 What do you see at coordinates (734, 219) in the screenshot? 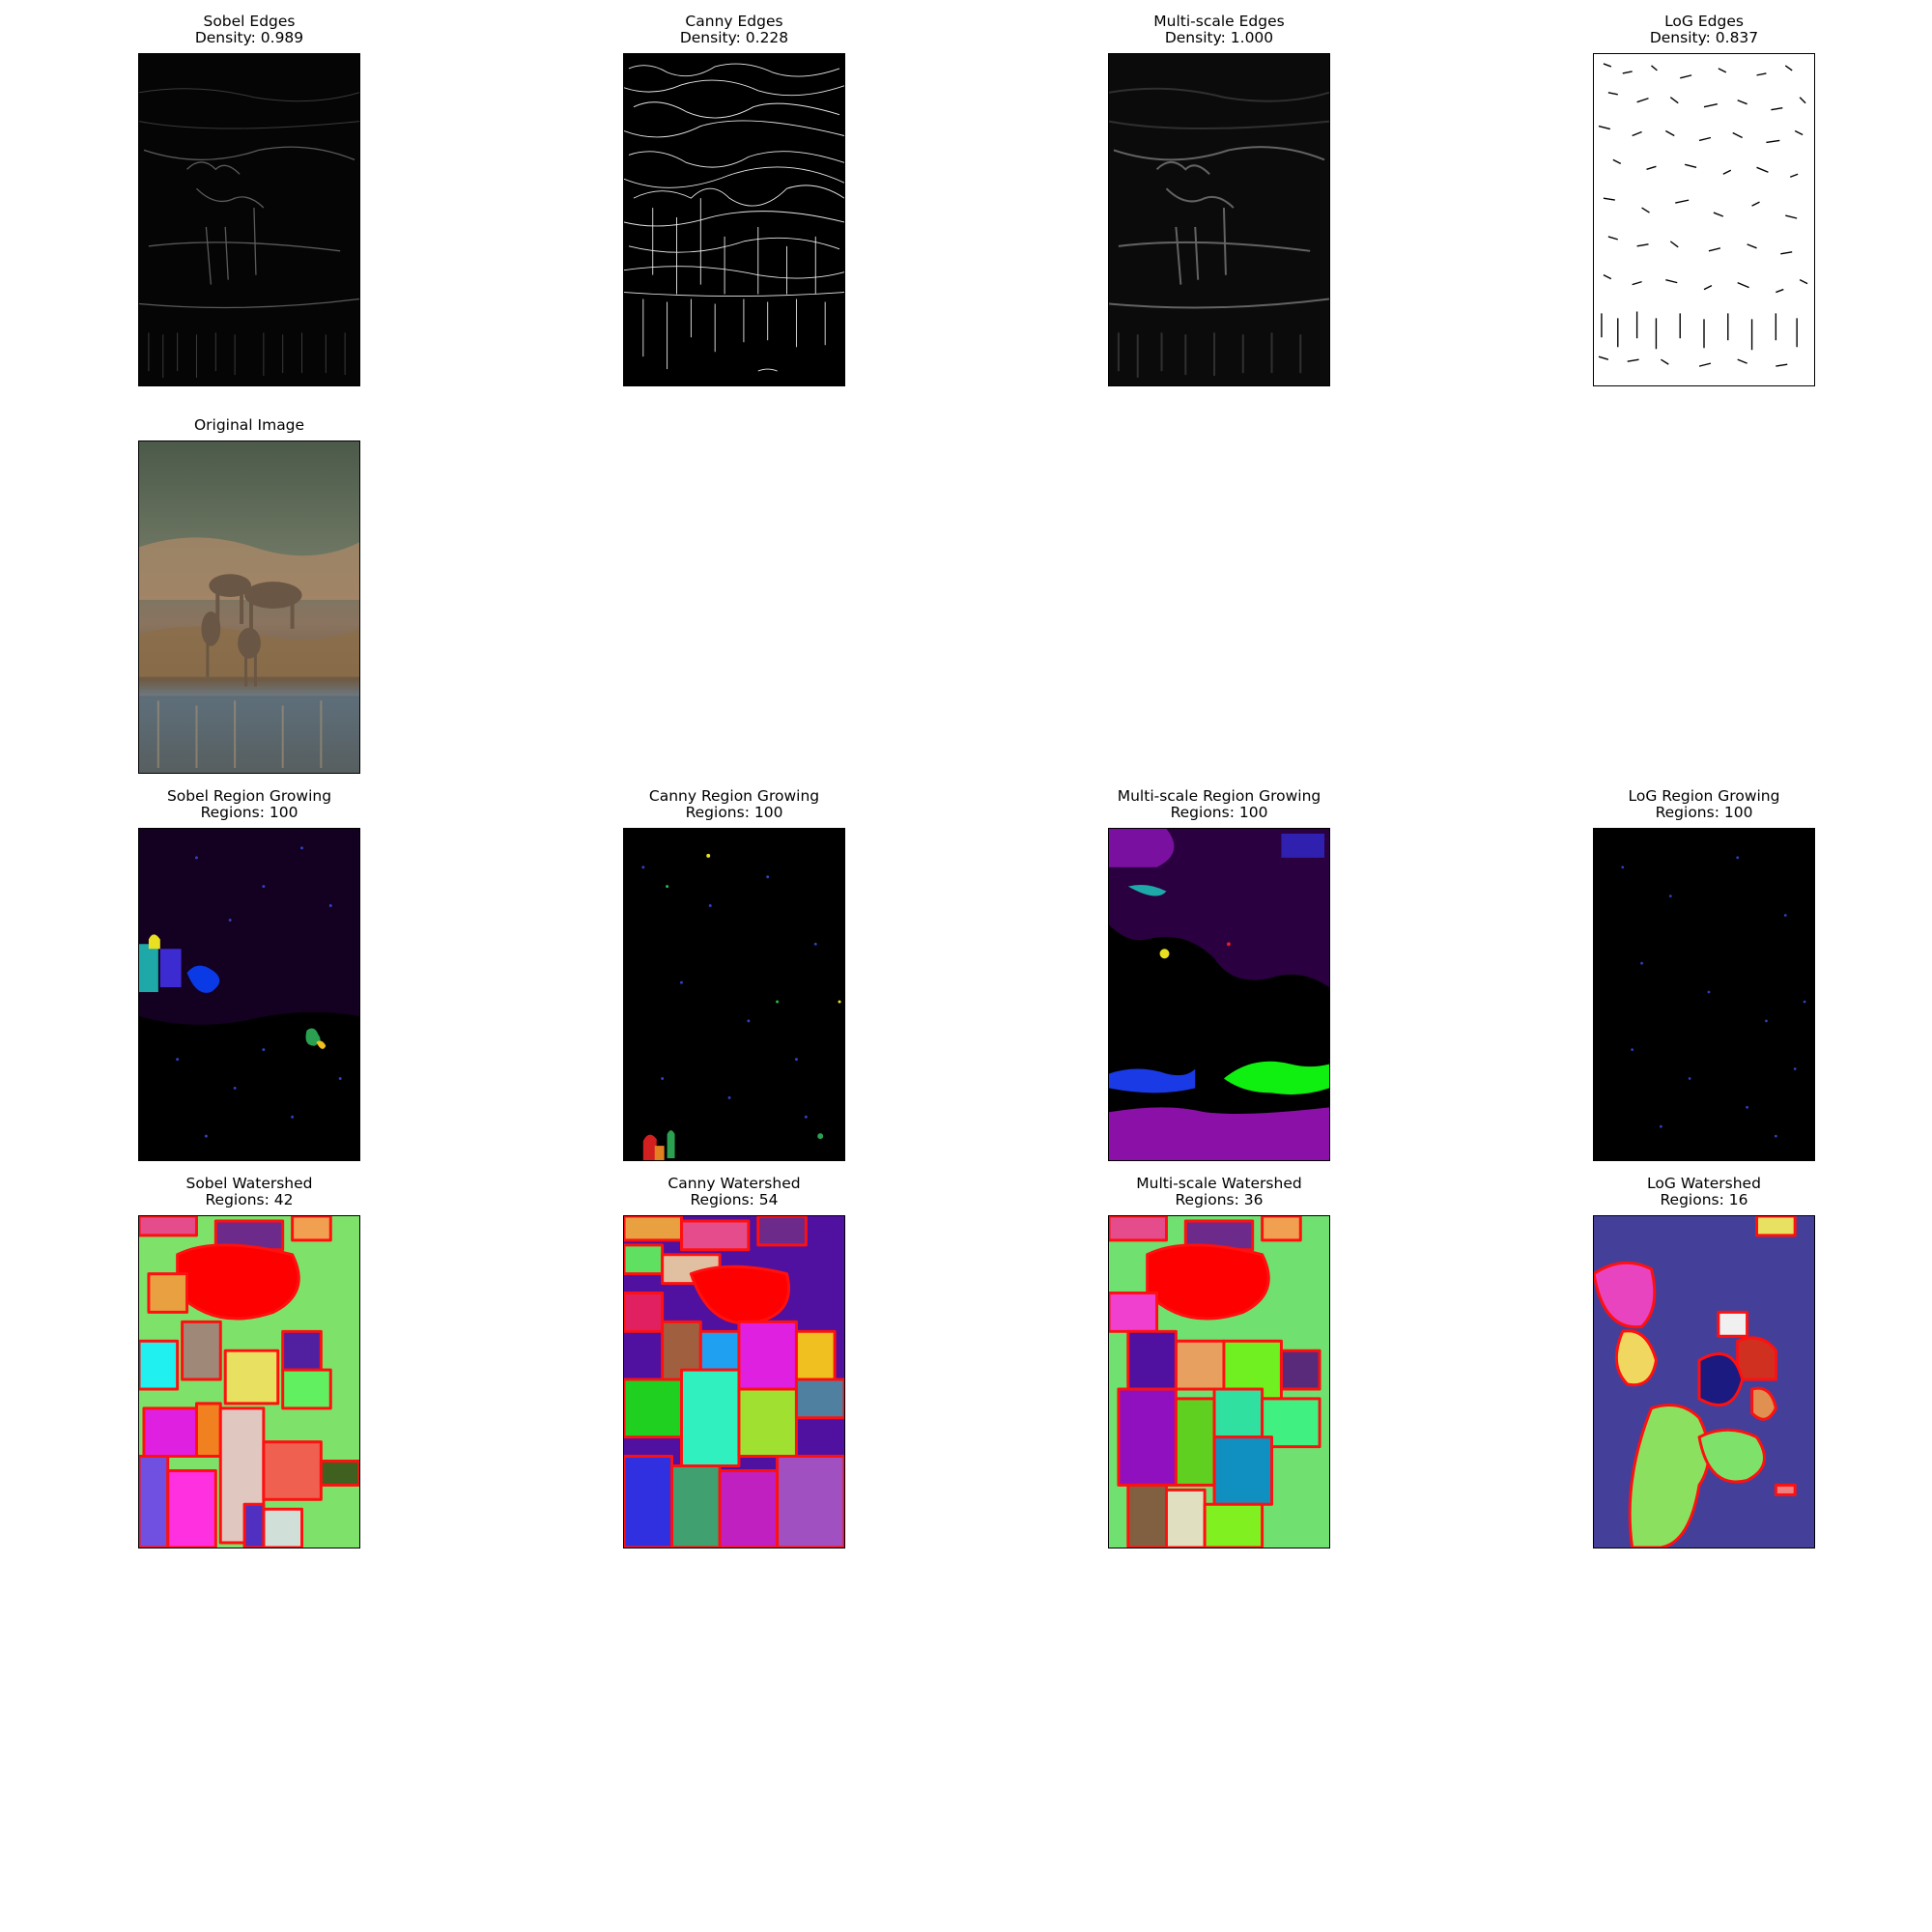
I see `canny-edges-image` at bounding box center [734, 219].